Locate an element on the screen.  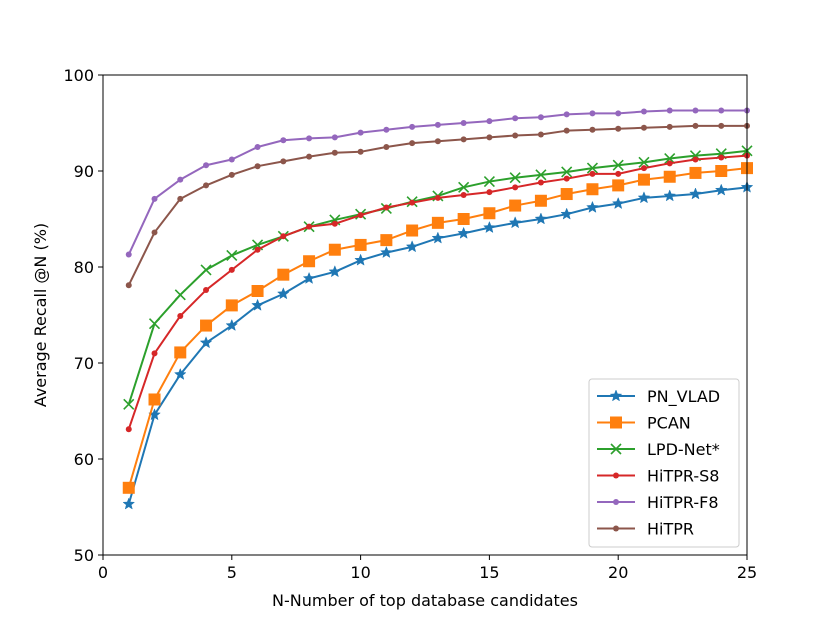
x-tick-label: 25 is located at coordinates (747, 572).